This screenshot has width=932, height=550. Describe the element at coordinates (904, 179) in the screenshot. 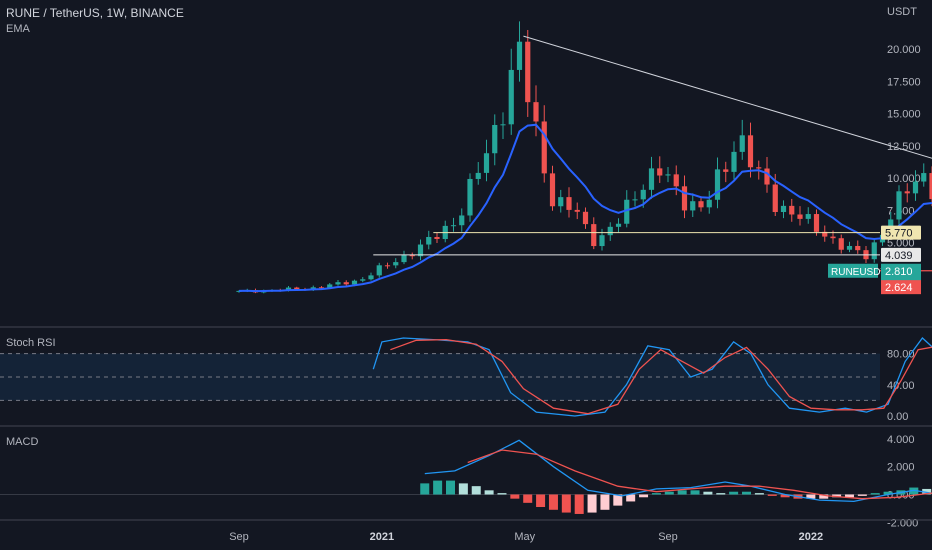

I see `price-tick-label: 10.000` at that location.